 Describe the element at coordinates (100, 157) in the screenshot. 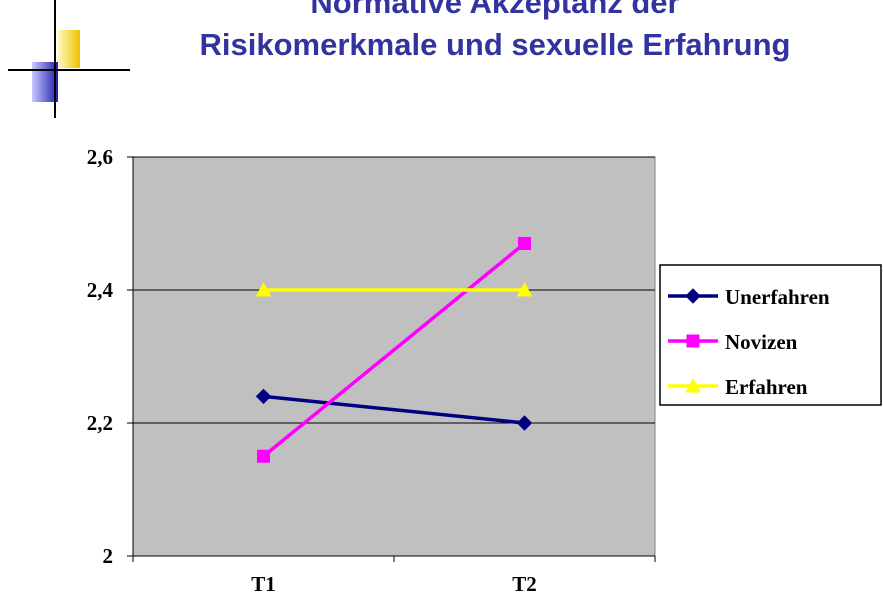

I see `y-tick-label: 2,6` at that location.